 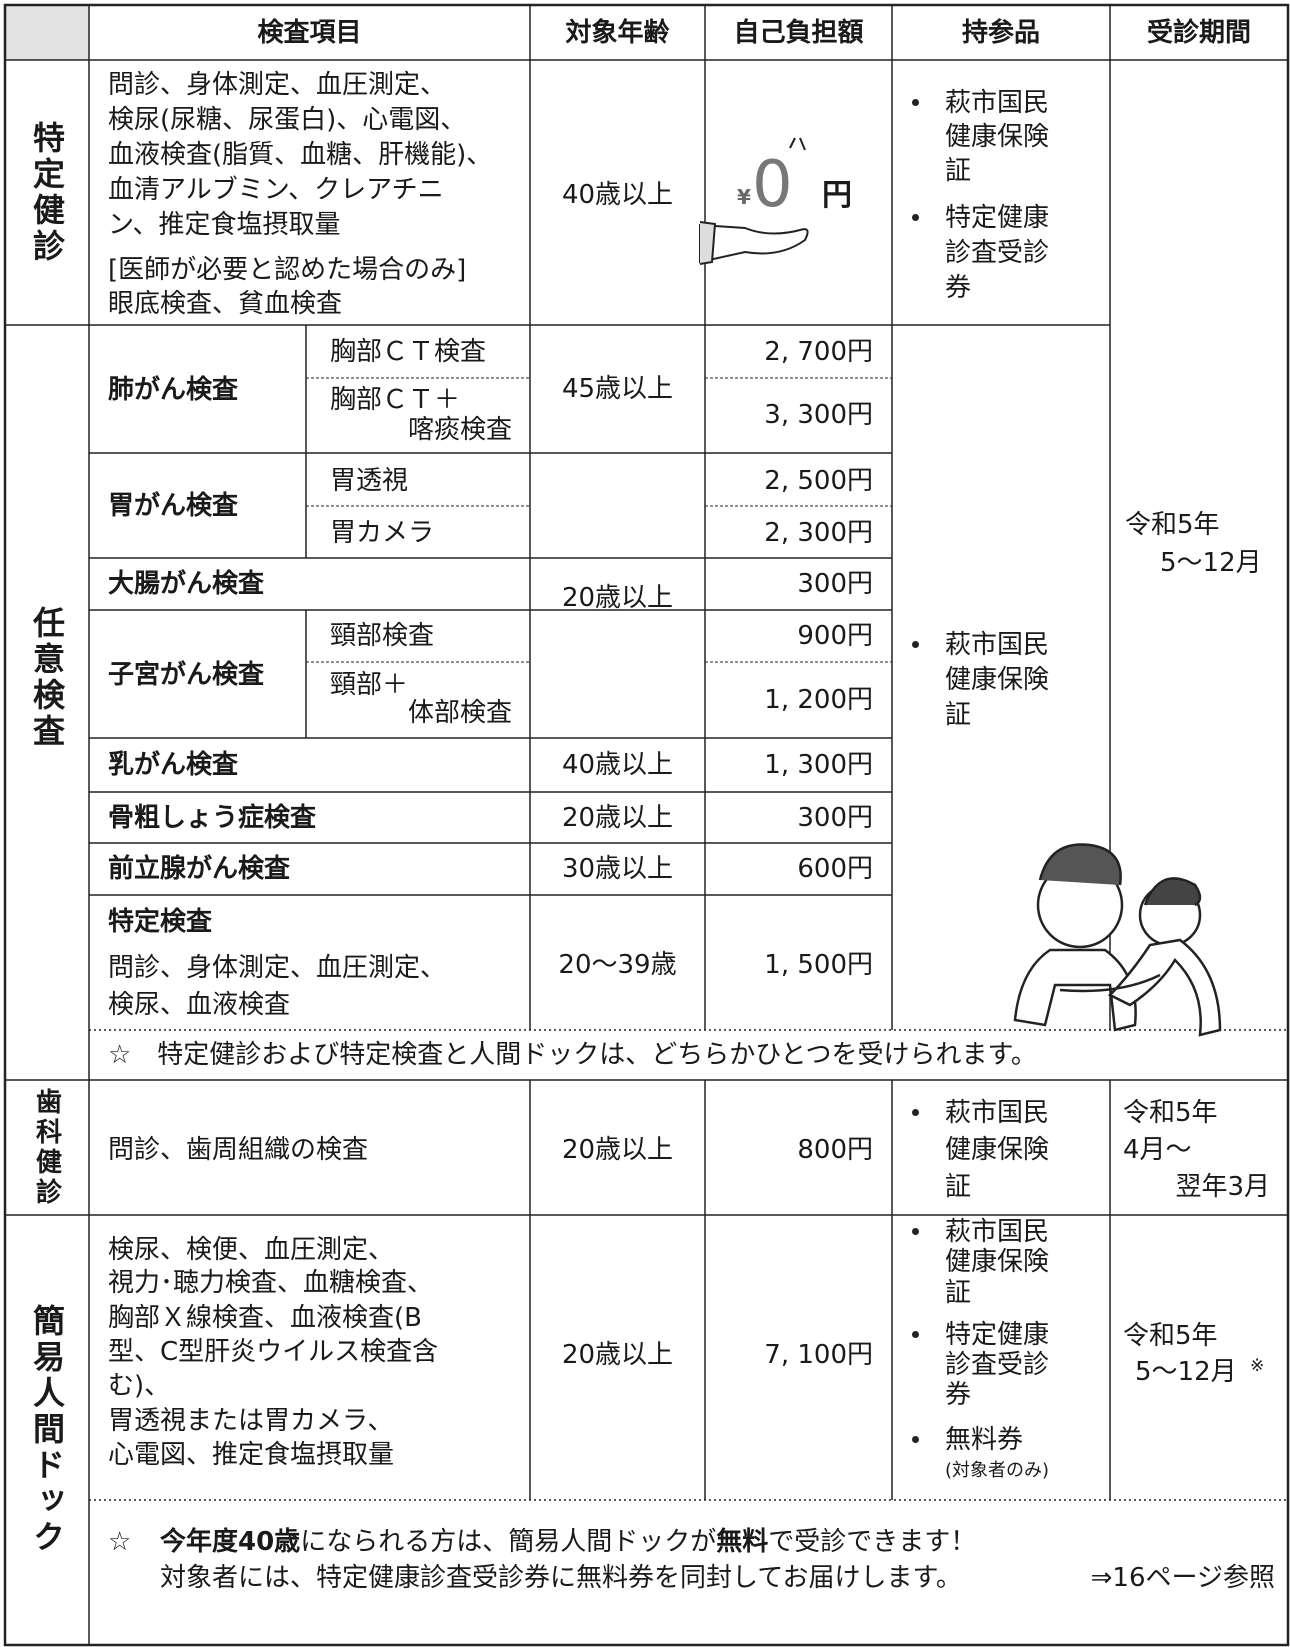 I want to click on exam-item: 視力･聴力検査、血糖検査、, so click(x=271, y=1283).